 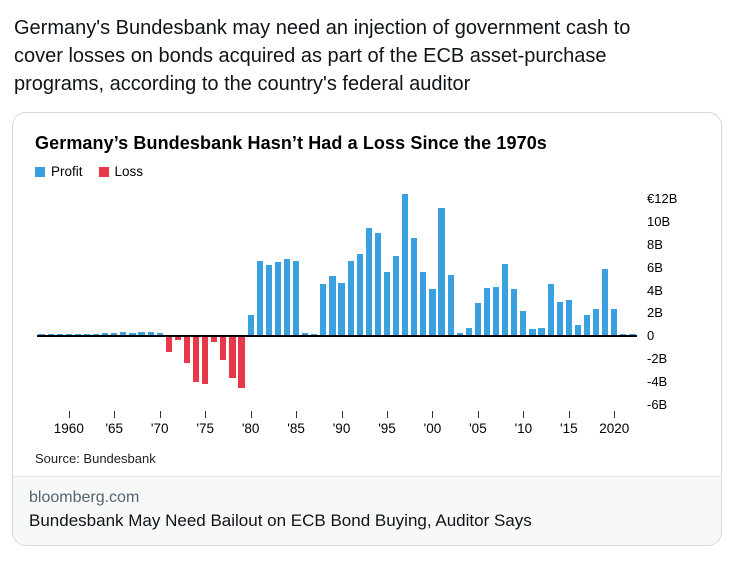 I want to click on x-axis-label: 1960, so click(x=68, y=428).